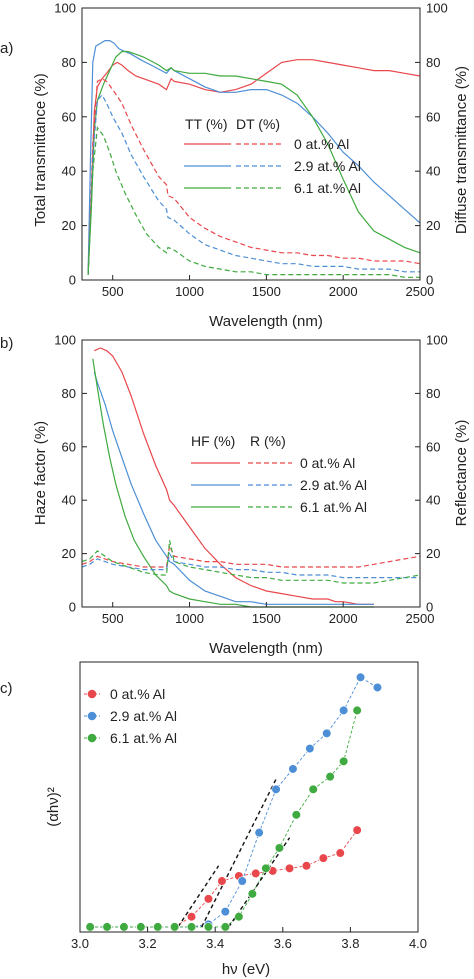 This screenshot has height=979, width=474. What do you see at coordinates (333, 485) in the screenshot?
I see `panel-b-legend-entry-1: 2.9 at.% Al` at bounding box center [333, 485].